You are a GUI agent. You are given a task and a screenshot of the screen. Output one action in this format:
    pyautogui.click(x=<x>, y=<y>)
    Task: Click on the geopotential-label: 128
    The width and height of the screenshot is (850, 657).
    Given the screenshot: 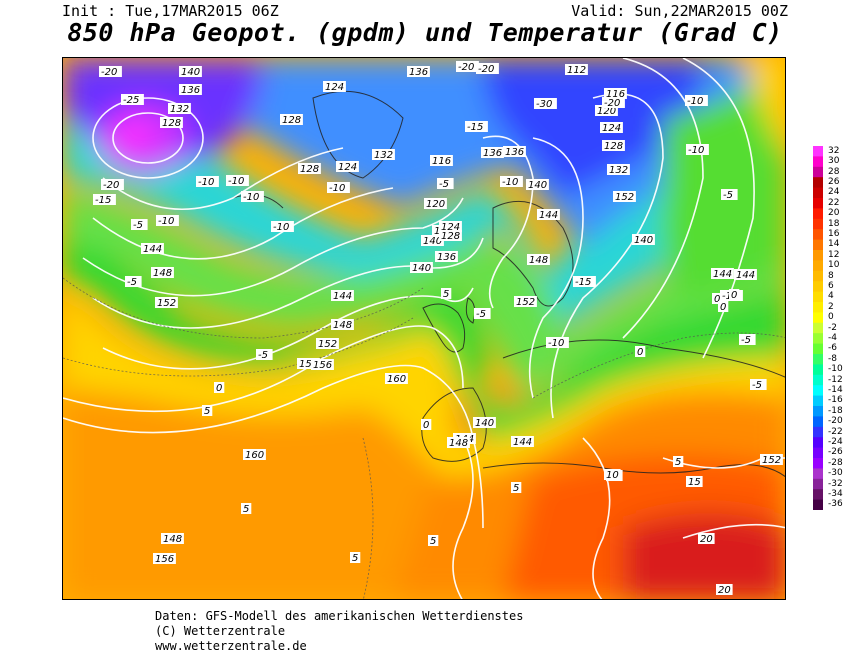 What is the action you would take?
    pyautogui.click(x=613, y=146)
    